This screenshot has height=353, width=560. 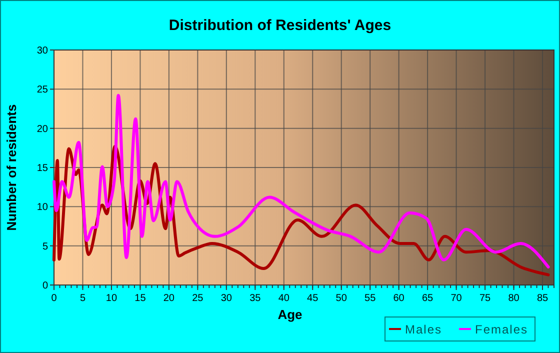 What do you see at coordinates (342, 298) in the screenshot?
I see `x-tick-label: 50` at bounding box center [342, 298].